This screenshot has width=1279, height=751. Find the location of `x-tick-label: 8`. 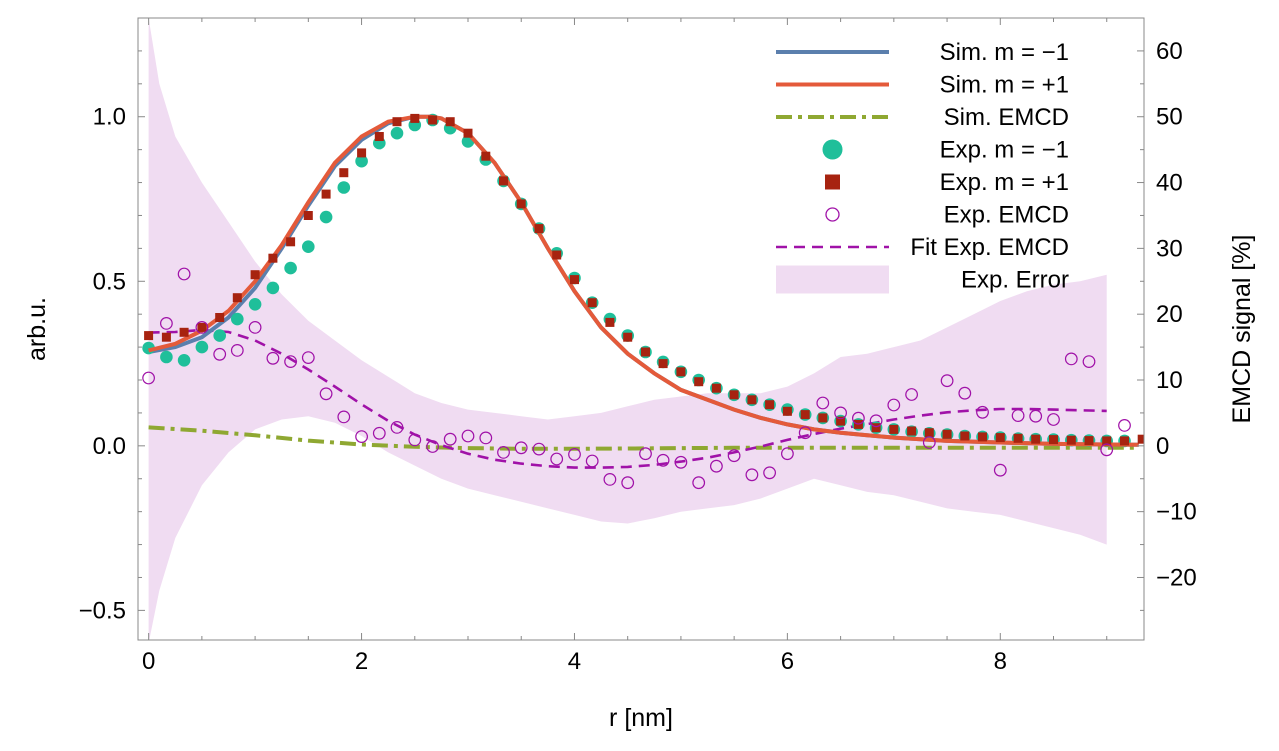

x-tick-label: 8 is located at coordinates (1000, 661).